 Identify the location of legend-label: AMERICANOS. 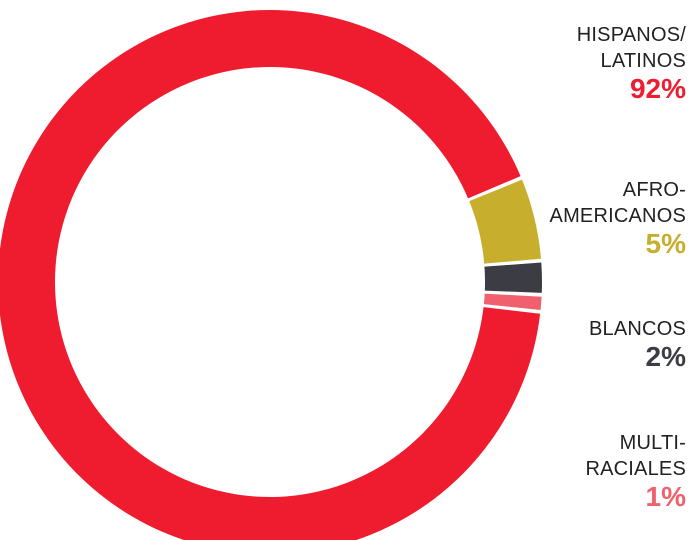
(617, 216).